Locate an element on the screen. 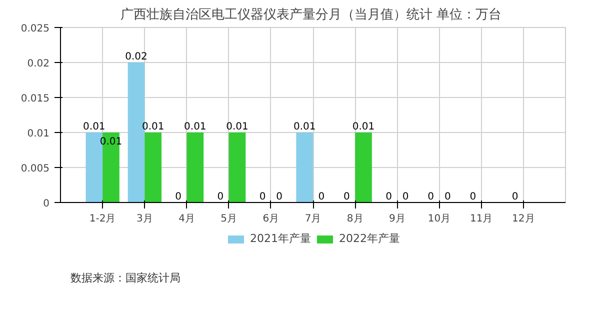 The image size is (590, 330). legend-label: 2021年产量 is located at coordinates (280, 238).